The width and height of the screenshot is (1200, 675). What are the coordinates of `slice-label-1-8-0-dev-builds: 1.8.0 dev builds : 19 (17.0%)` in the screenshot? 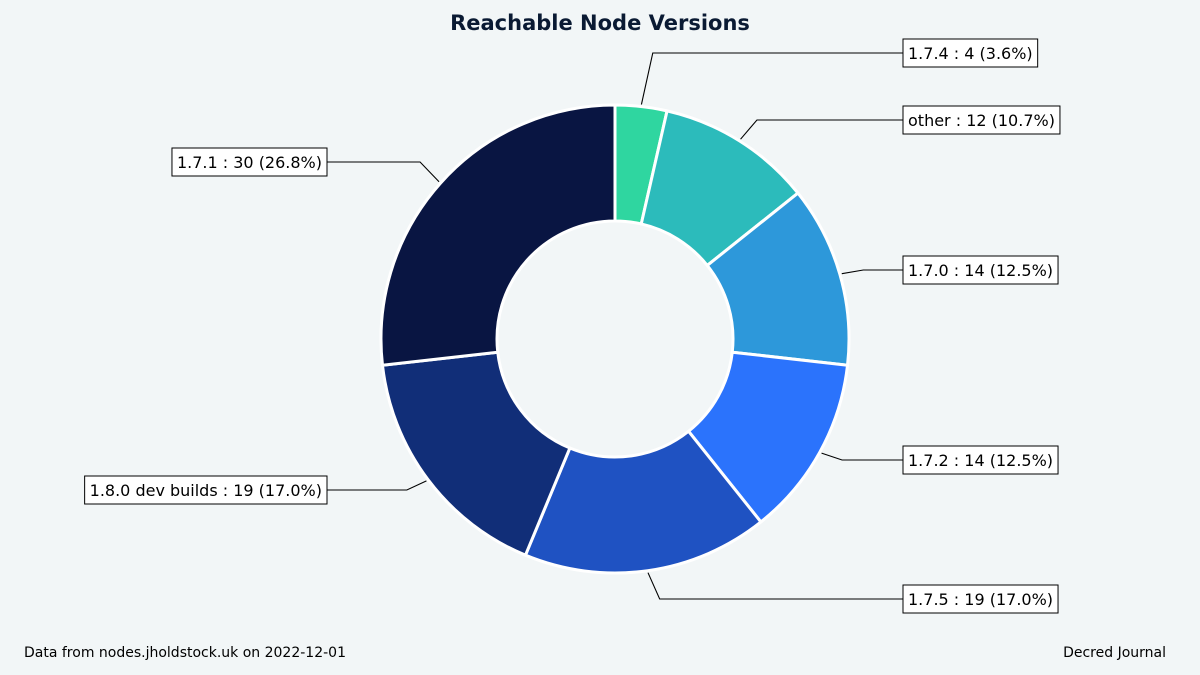 It's located at (206, 490).